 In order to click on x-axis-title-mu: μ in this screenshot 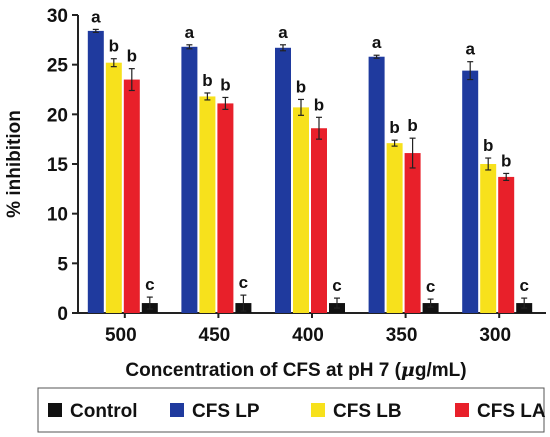, I will do `click(408, 370)`.